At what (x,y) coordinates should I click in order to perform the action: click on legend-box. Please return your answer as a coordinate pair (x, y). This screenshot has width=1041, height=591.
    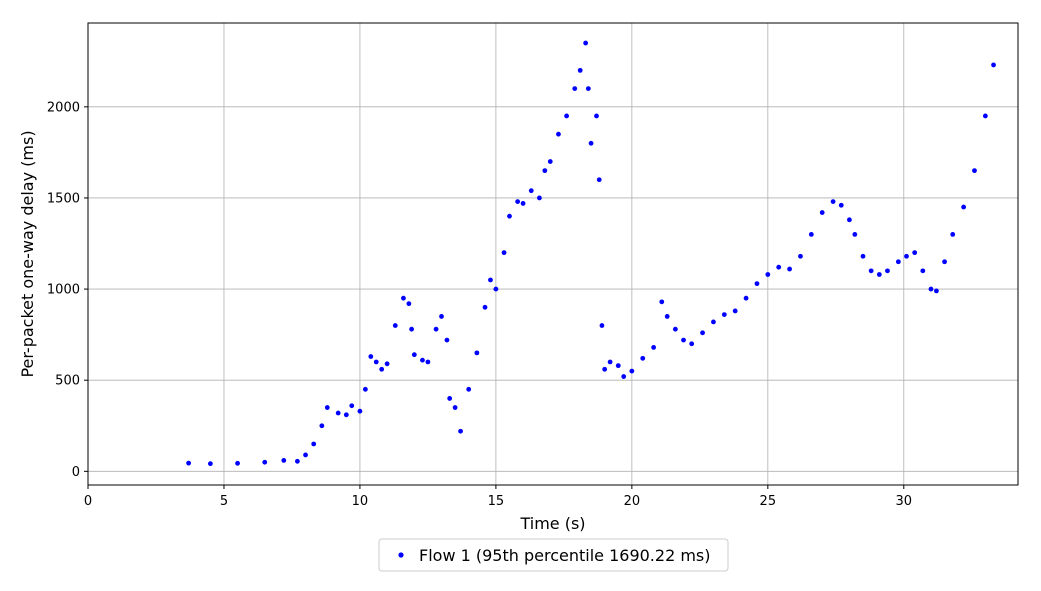
    Looking at the image, I should click on (553, 555).